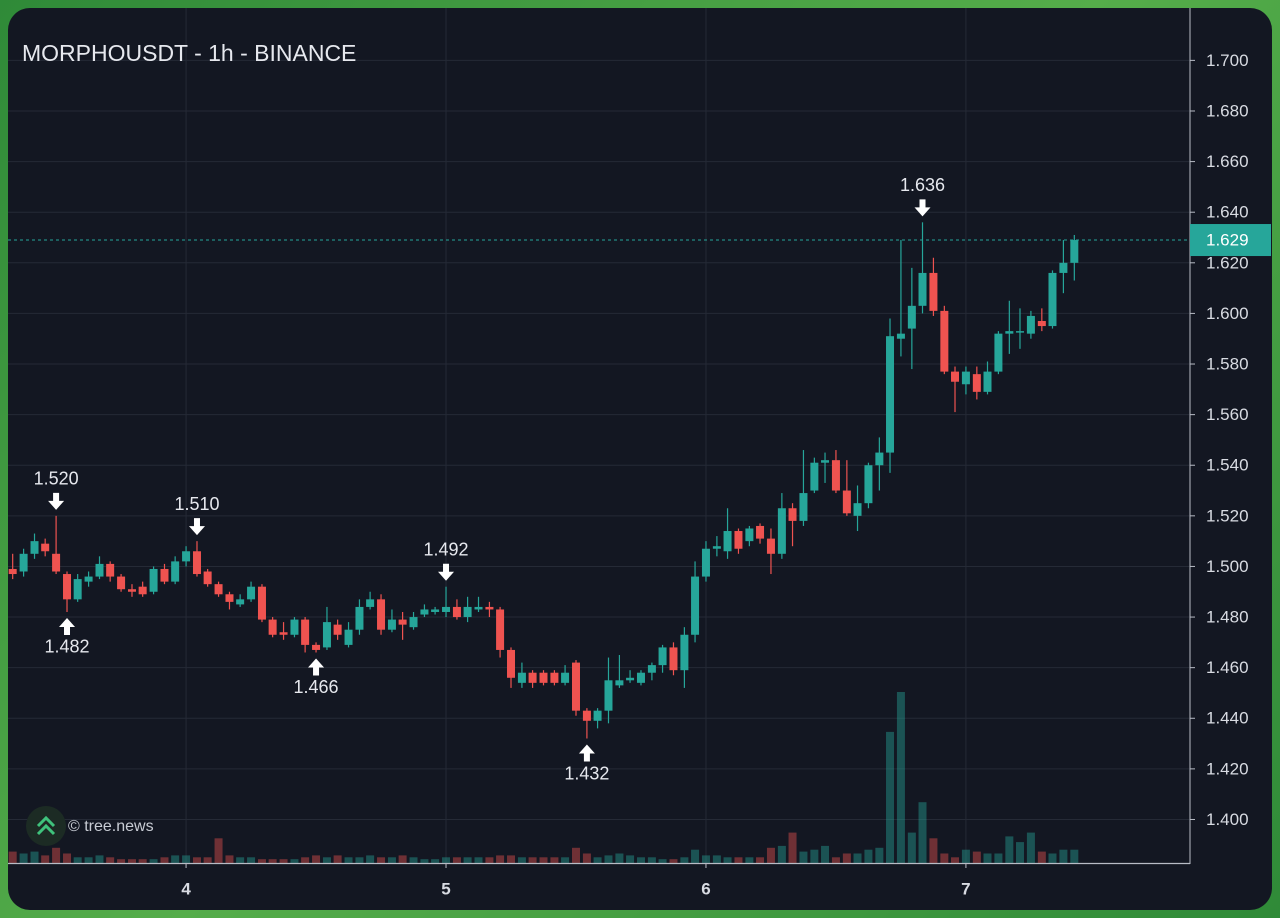 The image size is (1280, 918). Describe the element at coordinates (56, 479) in the screenshot. I see `high-label: 1.520` at that location.